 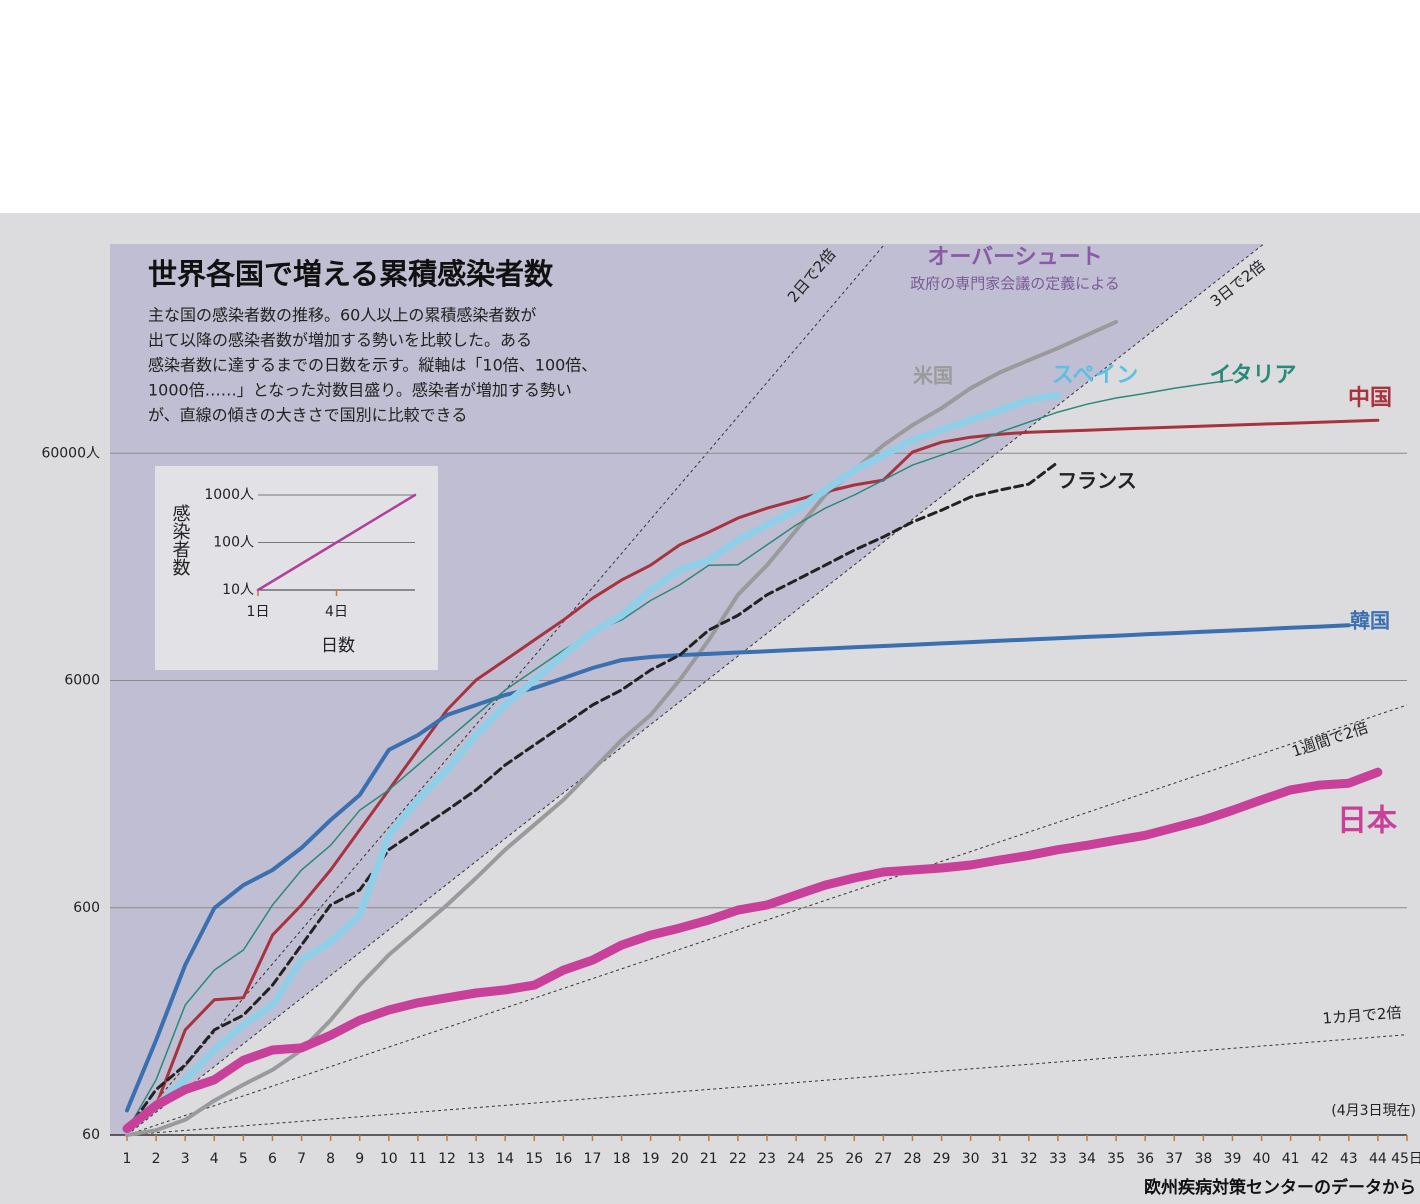 I want to click on description-line: が、直線の傾きの大きさで国別に比較できる, so click(x=307, y=415).